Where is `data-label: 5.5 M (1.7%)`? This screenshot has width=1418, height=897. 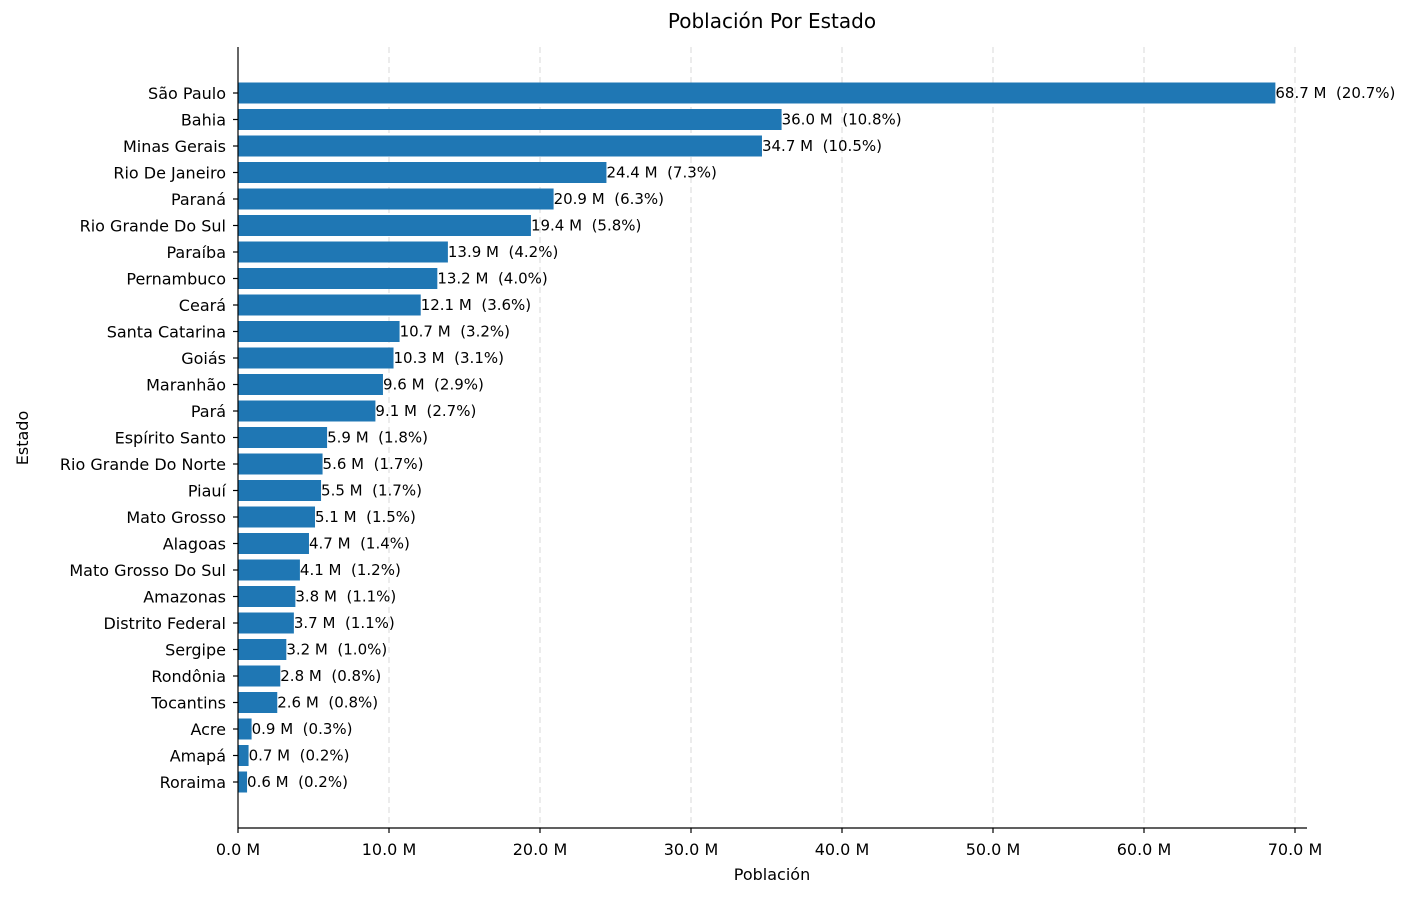 data-label: 5.5 M (1.7%) is located at coordinates (371, 491).